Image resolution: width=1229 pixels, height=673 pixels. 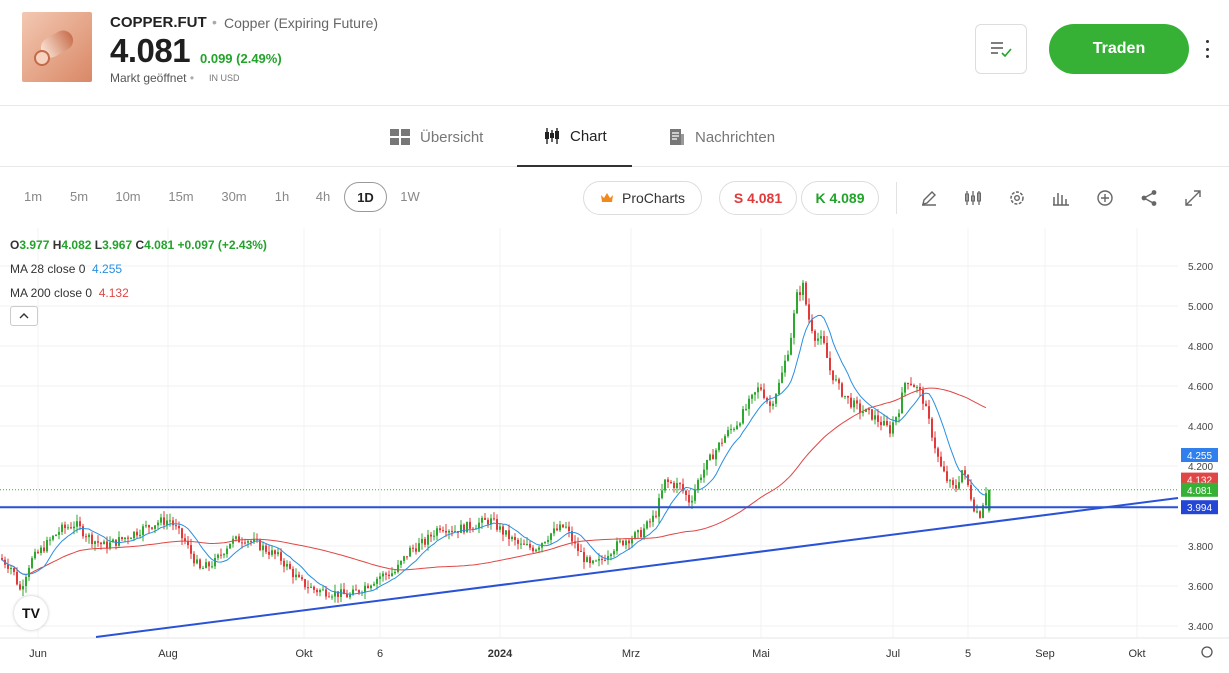 What do you see at coordinates (33, 196) in the screenshot?
I see `timeframe-1m: 1m` at bounding box center [33, 196].